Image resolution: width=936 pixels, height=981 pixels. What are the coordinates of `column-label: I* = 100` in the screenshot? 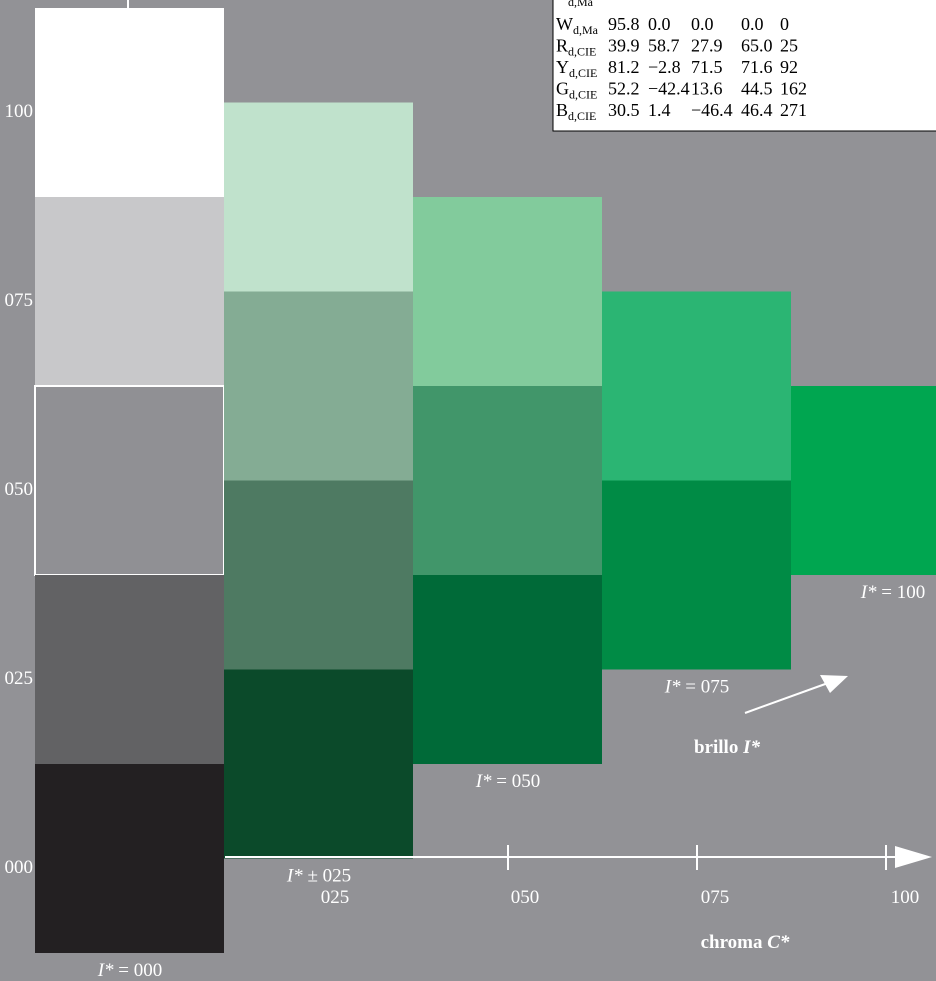 It's located at (893, 592).